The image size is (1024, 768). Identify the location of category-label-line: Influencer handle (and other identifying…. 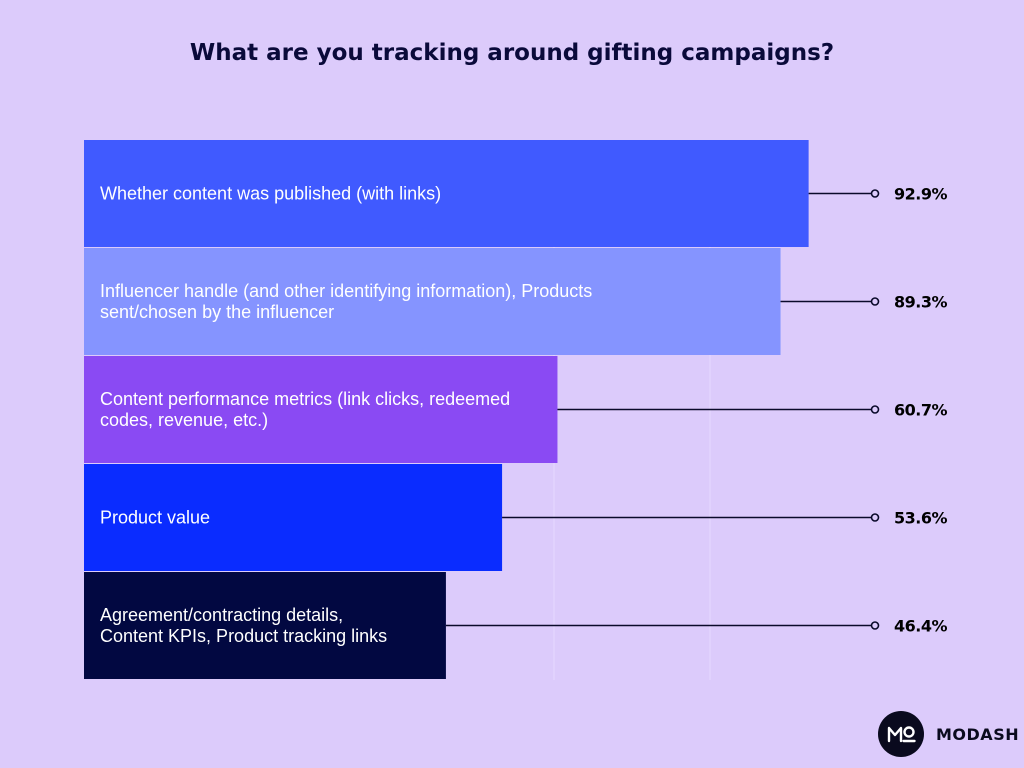
(346, 291).